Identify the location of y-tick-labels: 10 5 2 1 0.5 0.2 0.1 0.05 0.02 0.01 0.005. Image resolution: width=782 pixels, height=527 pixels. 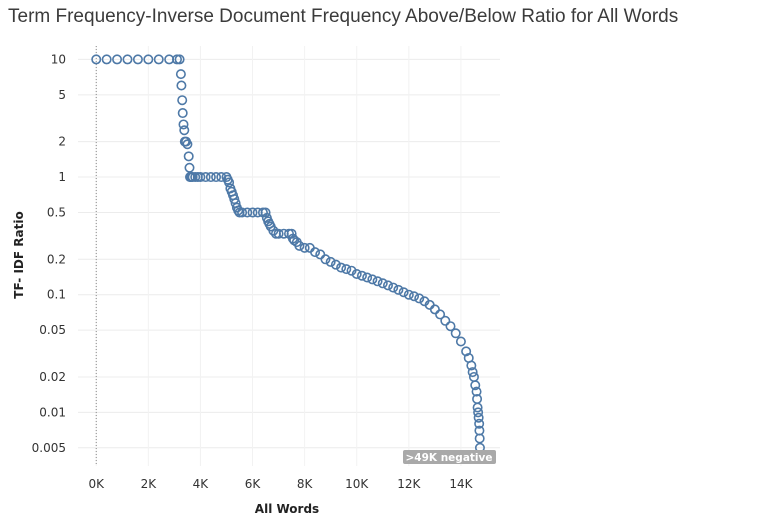
(49, 253).